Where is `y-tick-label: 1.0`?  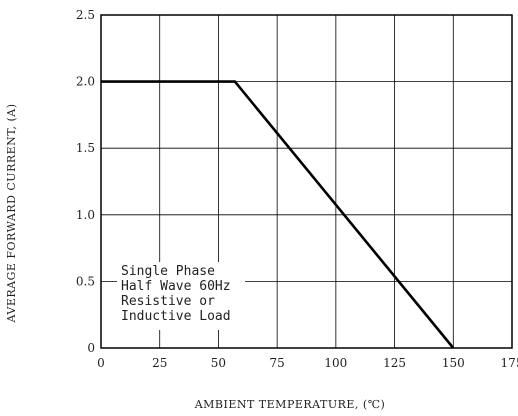 y-tick-label: 1.0 is located at coordinates (85, 215).